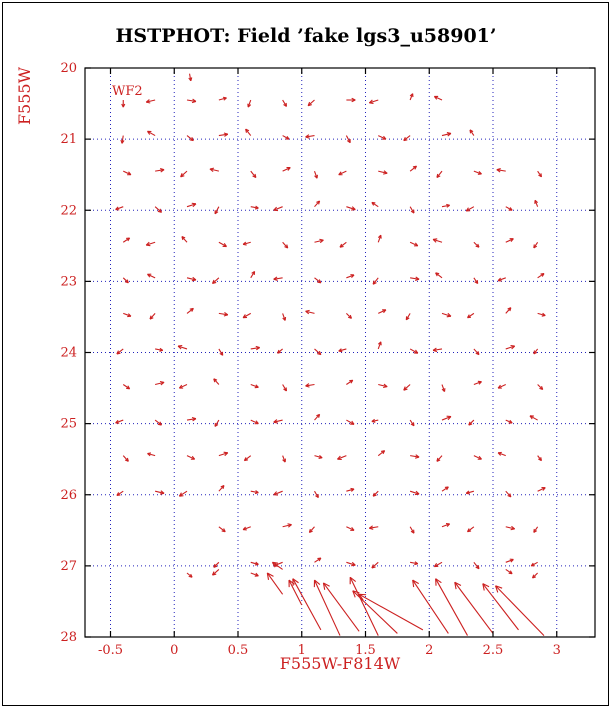 This screenshot has height=709, width=612. I want to click on x-tick-label: 2.5, so click(493, 650).